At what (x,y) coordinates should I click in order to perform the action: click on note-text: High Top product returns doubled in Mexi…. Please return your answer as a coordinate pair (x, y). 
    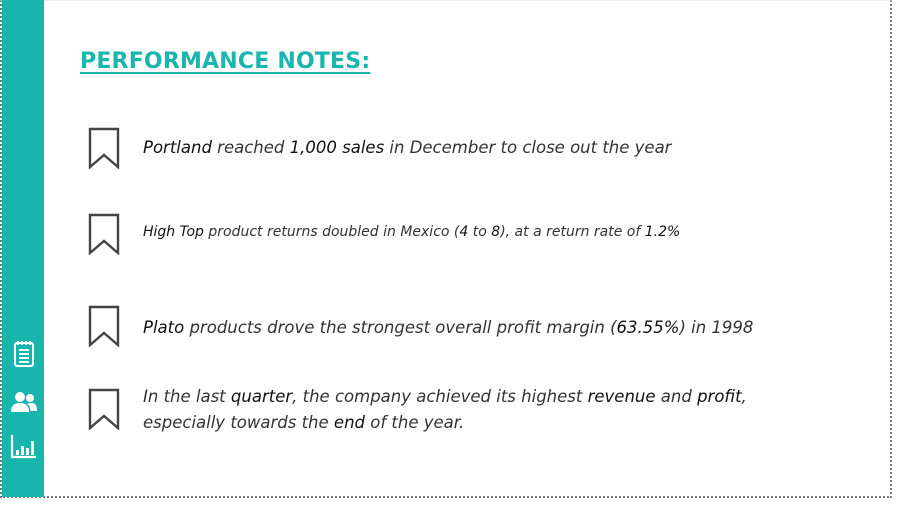
    Looking at the image, I should click on (411, 232).